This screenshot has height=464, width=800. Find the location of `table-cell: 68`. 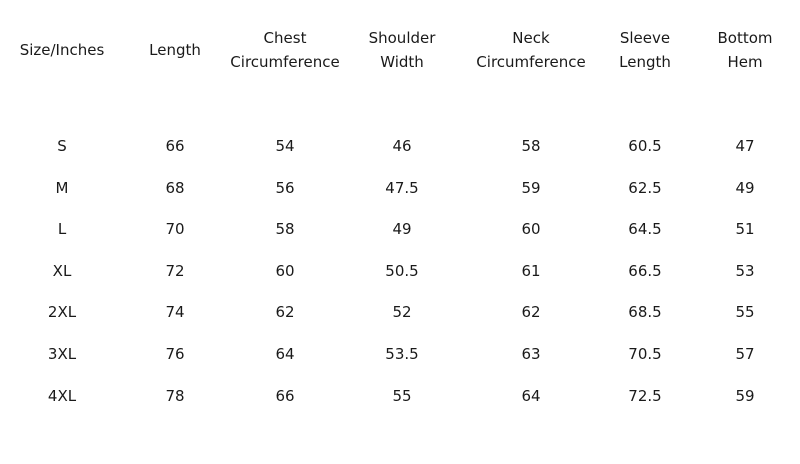

table-cell: 68 is located at coordinates (175, 188).